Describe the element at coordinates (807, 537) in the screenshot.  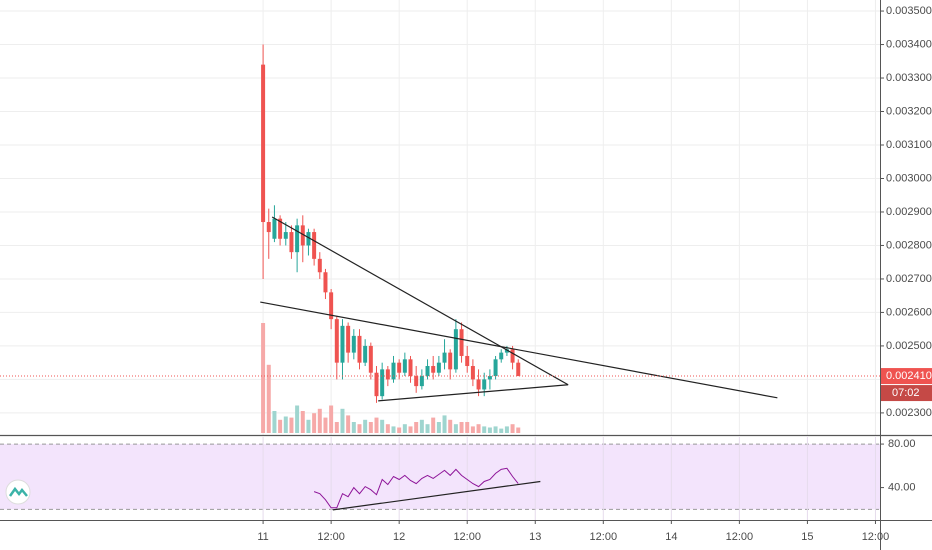
I see `x-tick-label: 15` at that location.